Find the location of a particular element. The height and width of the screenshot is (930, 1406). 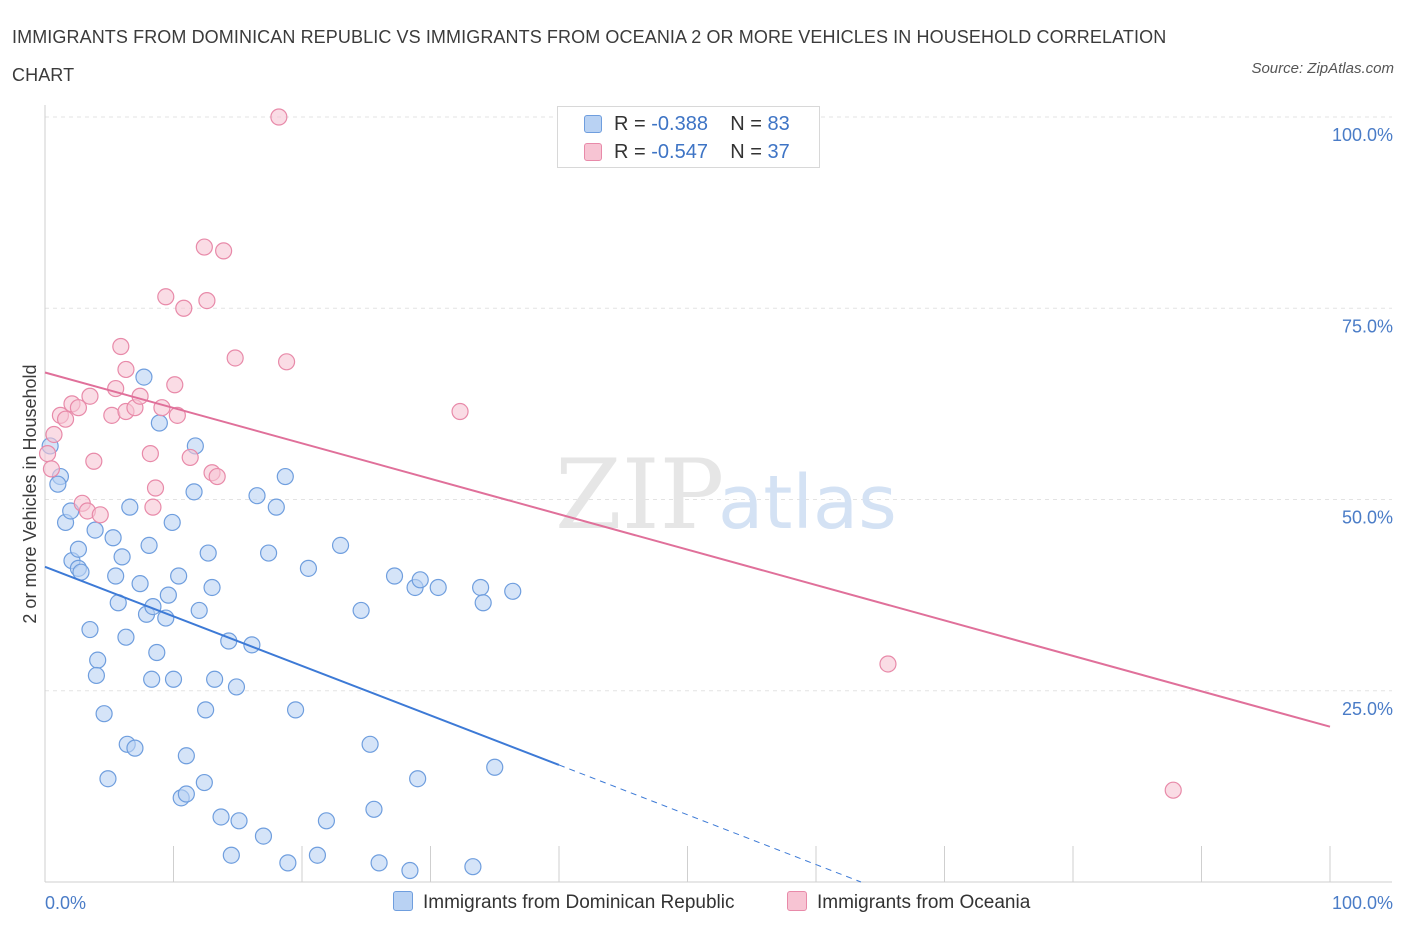

y-tick-label: 50.0% is located at coordinates (1367, 518).